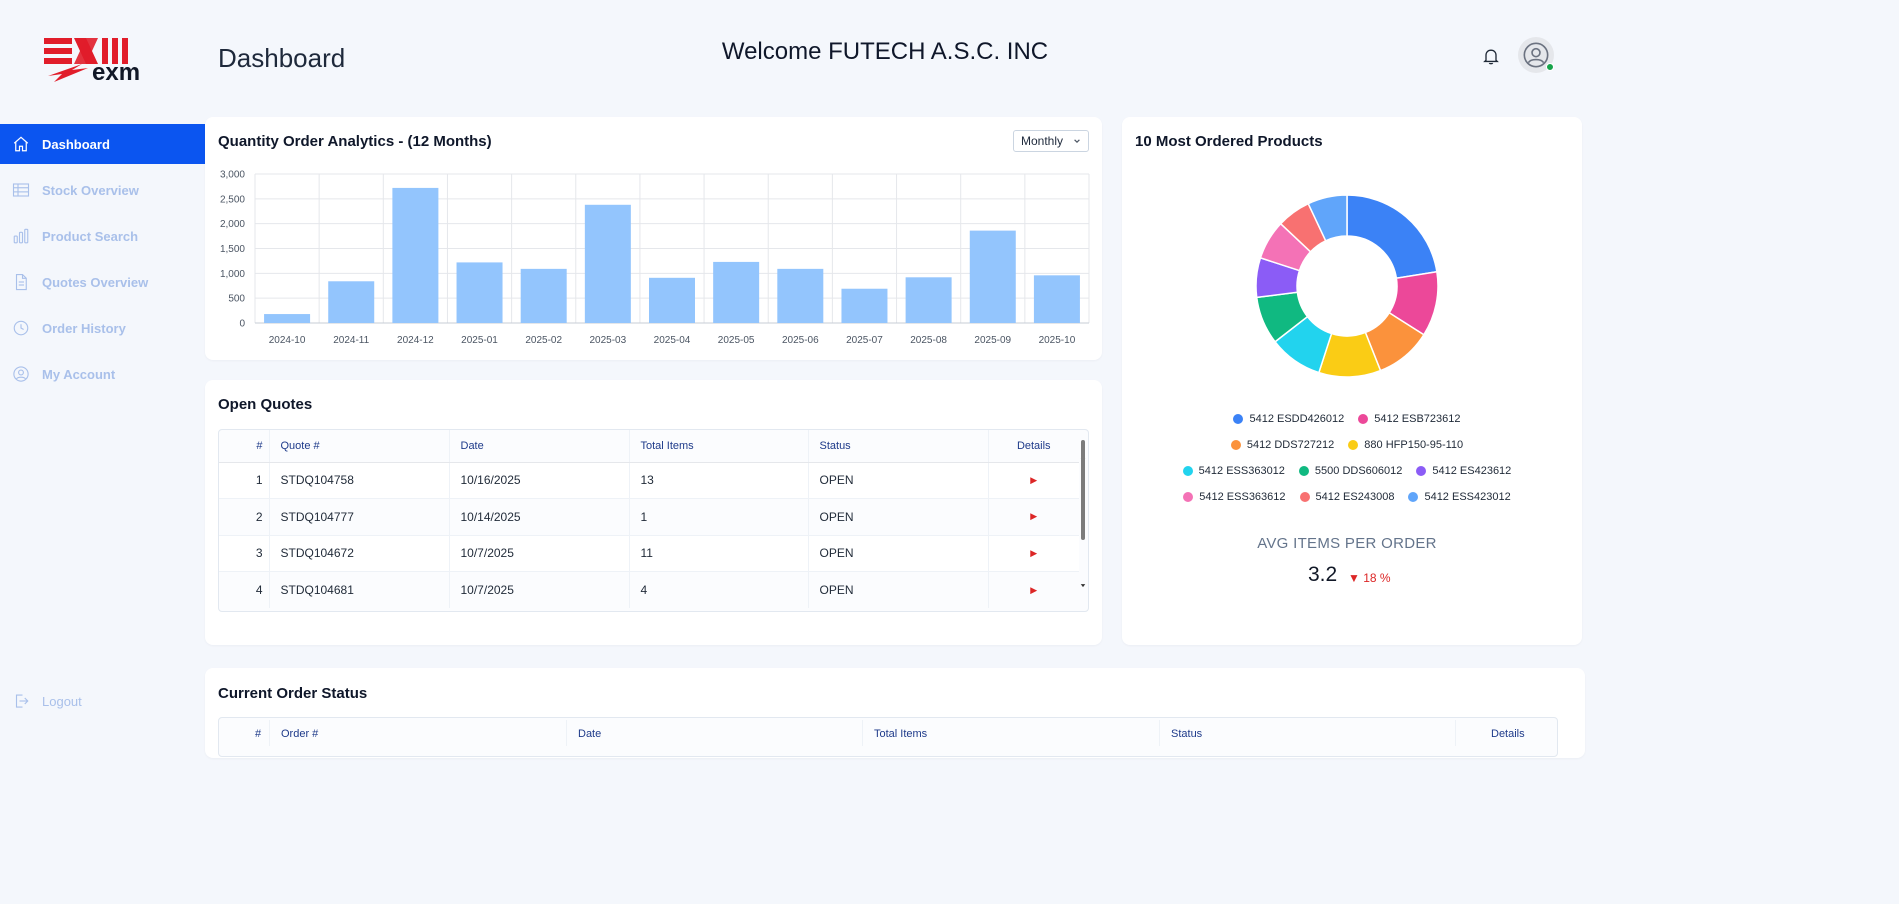  What do you see at coordinates (79, 374) in the screenshot?
I see `sidebar-item-label: My Account` at bounding box center [79, 374].